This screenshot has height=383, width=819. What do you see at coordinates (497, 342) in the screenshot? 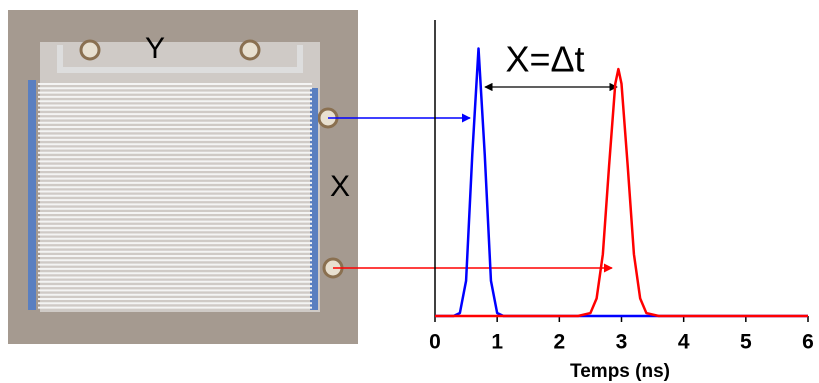
I see `x-tick-label: 1` at bounding box center [497, 342].